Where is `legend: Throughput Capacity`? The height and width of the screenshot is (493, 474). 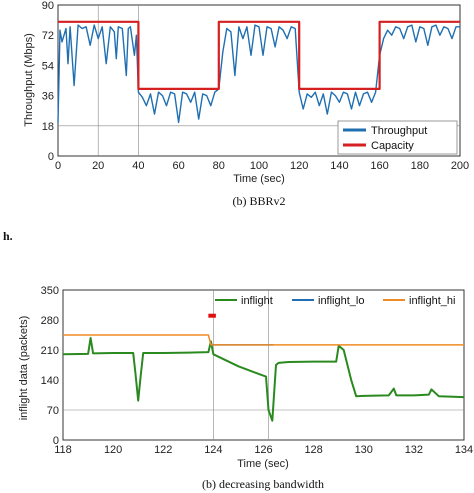 legend: Throughput Capacity is located at coordinates (397, 137).